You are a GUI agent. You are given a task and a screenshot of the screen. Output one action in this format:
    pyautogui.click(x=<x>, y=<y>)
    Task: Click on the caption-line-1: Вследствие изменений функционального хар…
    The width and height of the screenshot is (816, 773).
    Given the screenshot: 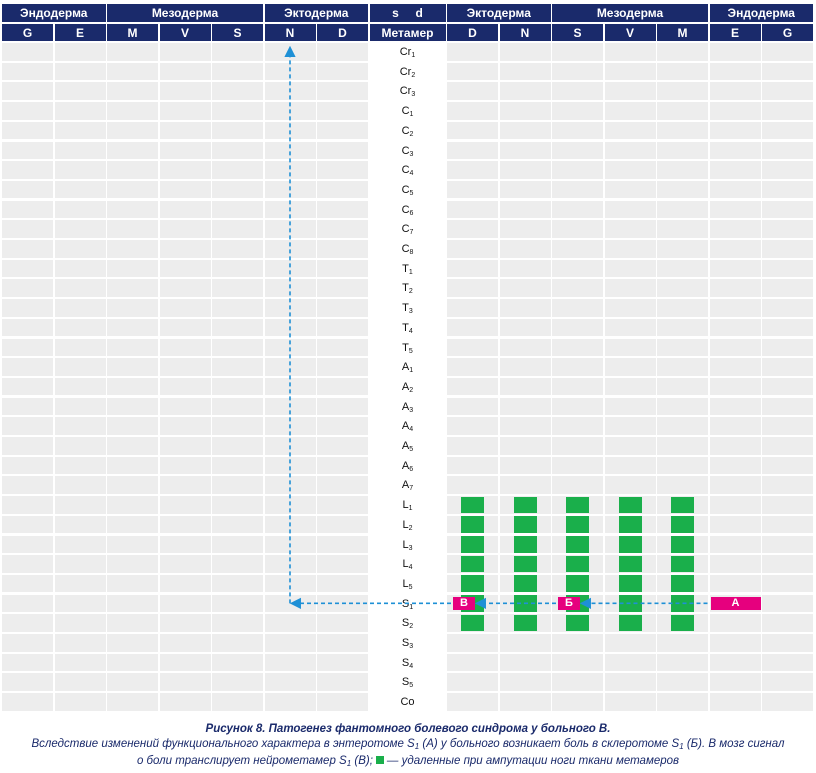 What is the action you would take?
    pyautogui.click(x=408, y=745)
    